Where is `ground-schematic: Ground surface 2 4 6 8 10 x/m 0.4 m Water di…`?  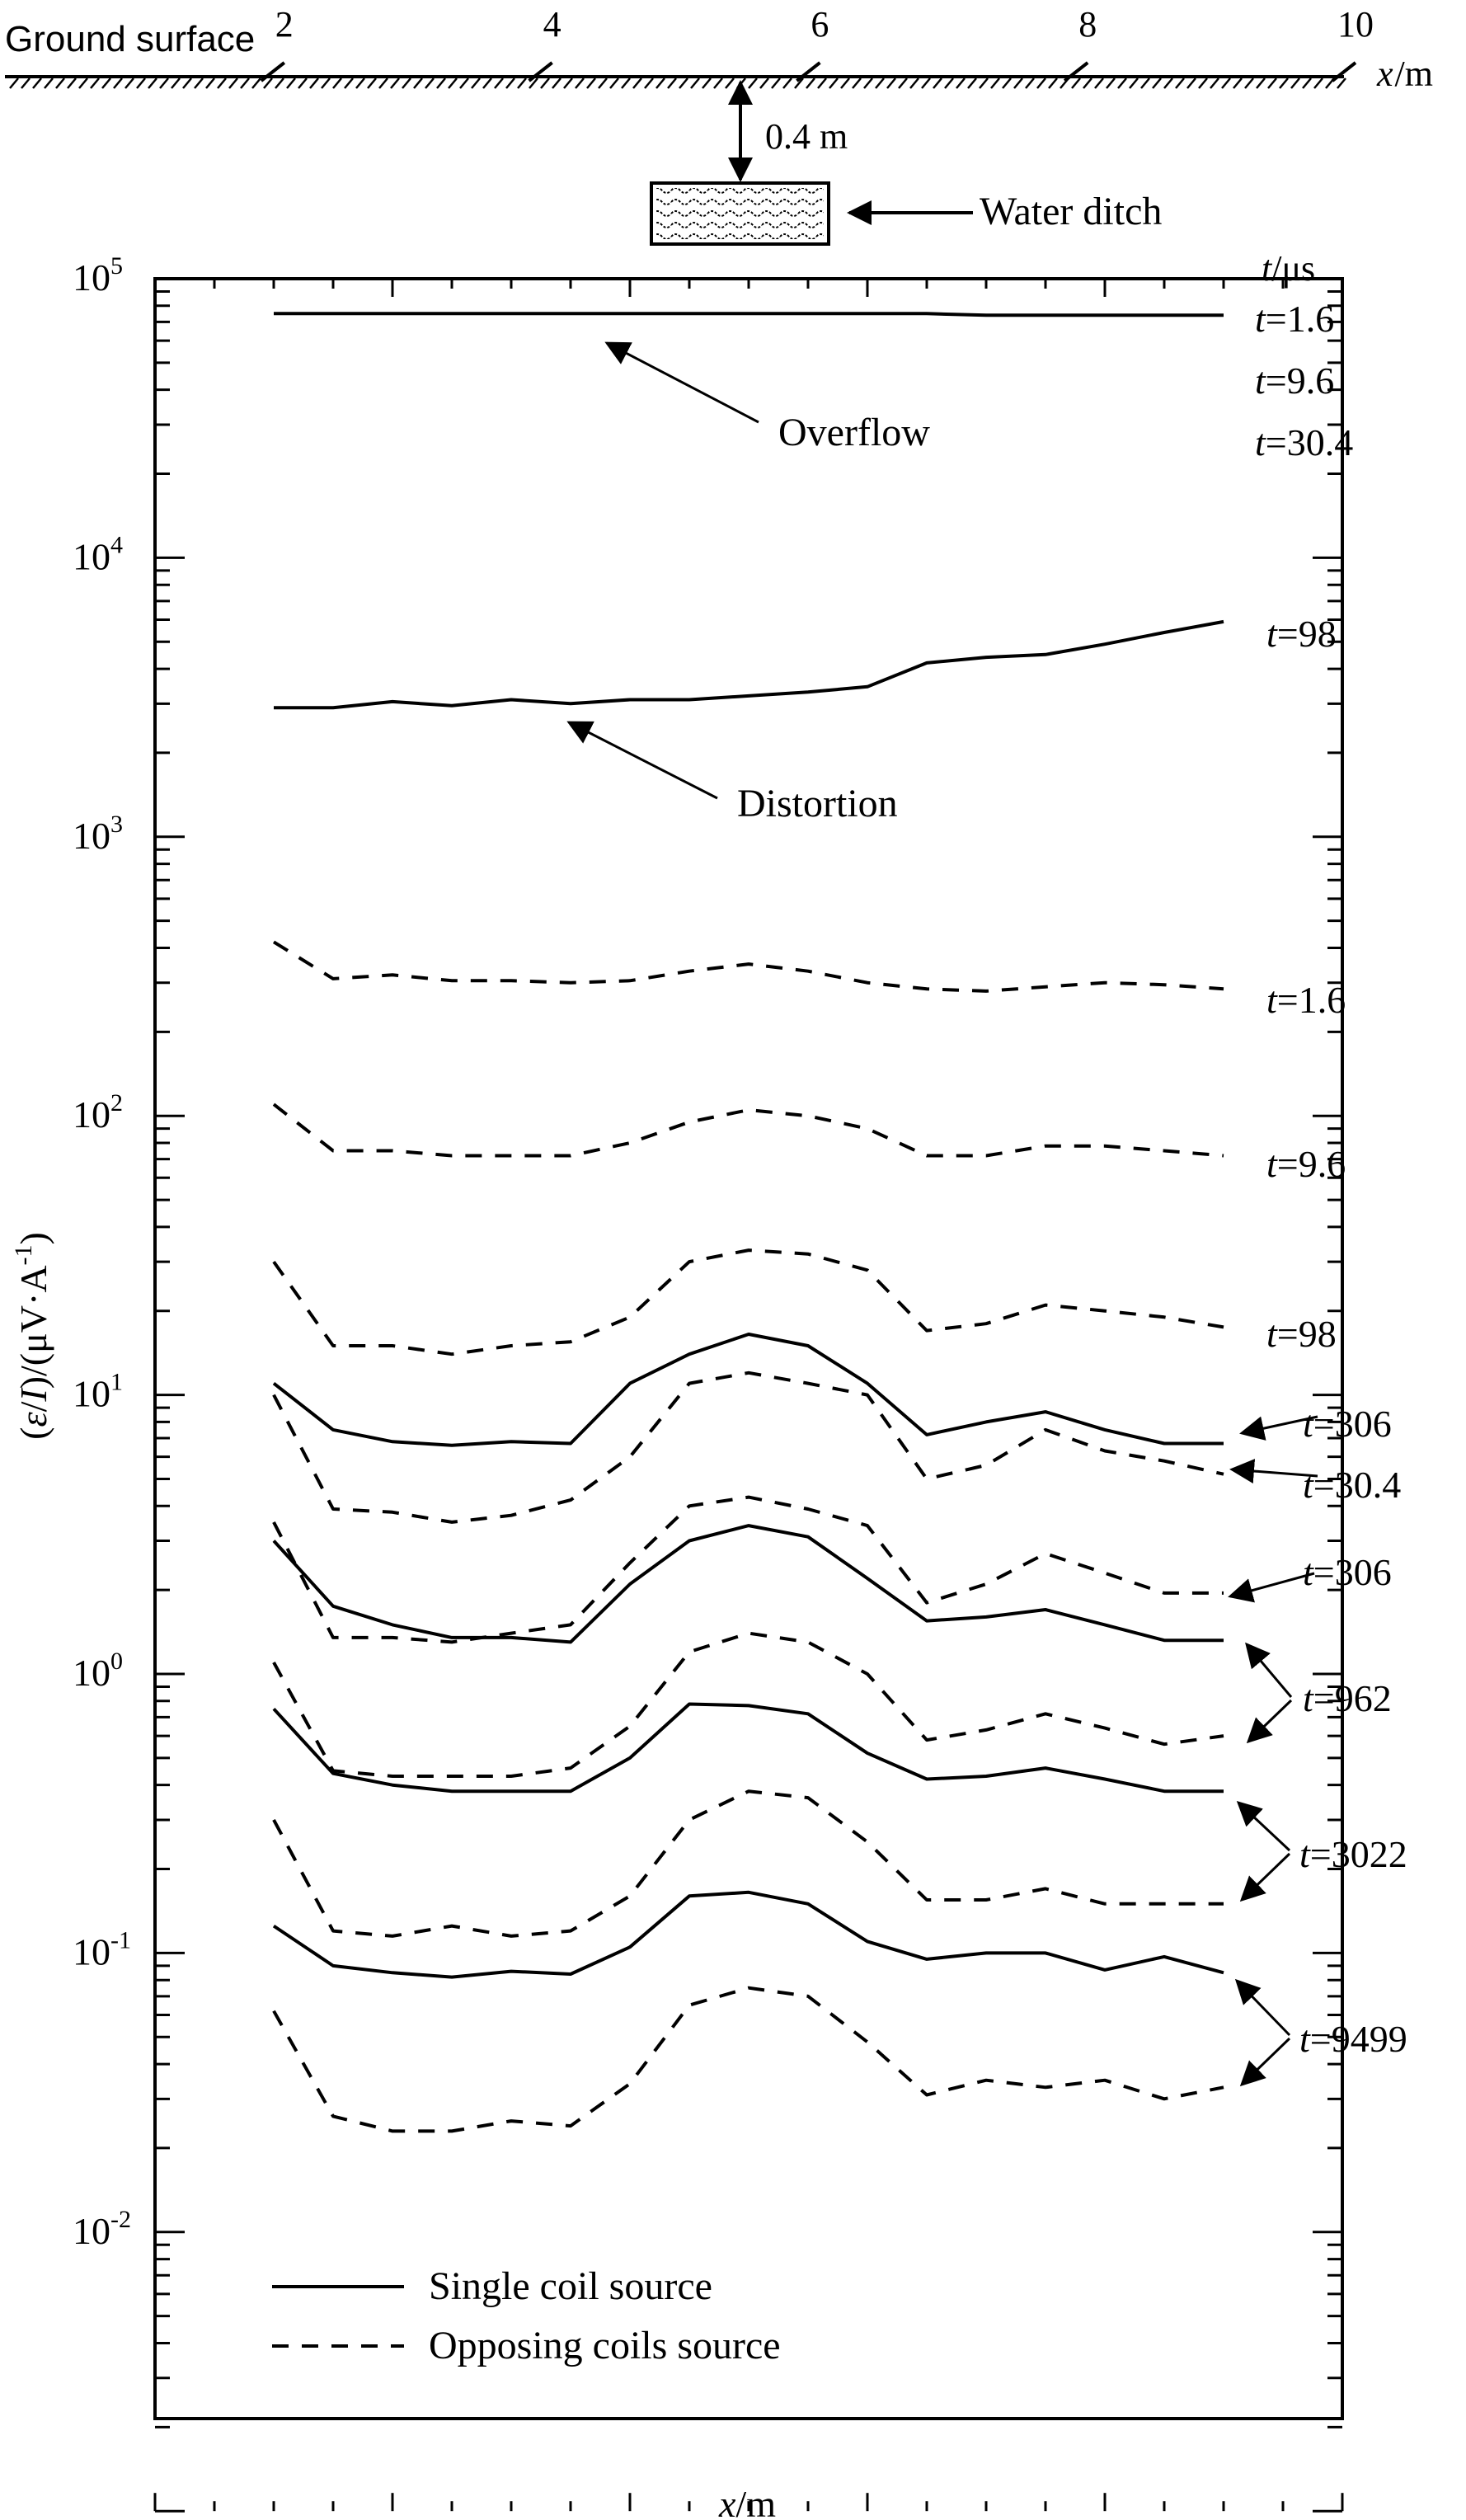 ground-schematic: Ground surface 2 4 6 8 10 x/m 0.4 m Water di… is located at coordinates (719, 125).